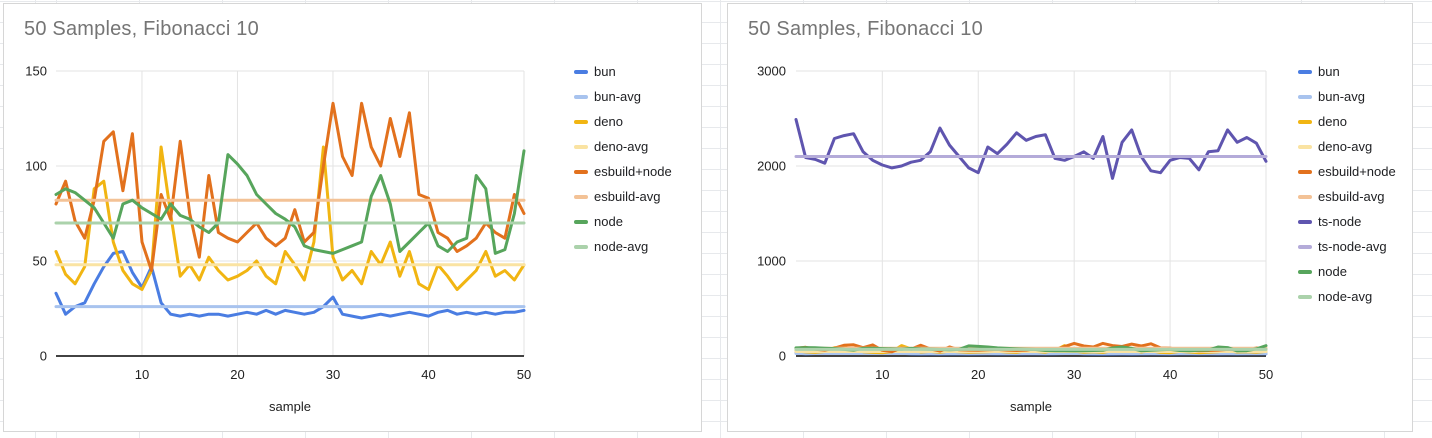 The image size is (1432, 438). I want to click on legend-label: ts-node-avg, so click(1352, 246).